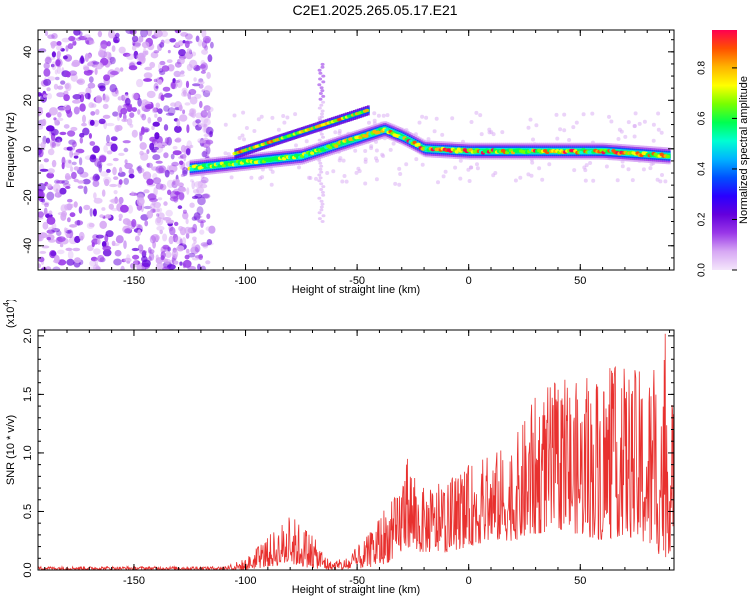 This screenshot has width=750, height=600. What do you see at coordinates (375, 10) in the screenshot?
I see `chart-title: C2E1.2025.265.05.17.E21` at bounding box center [375, 10].